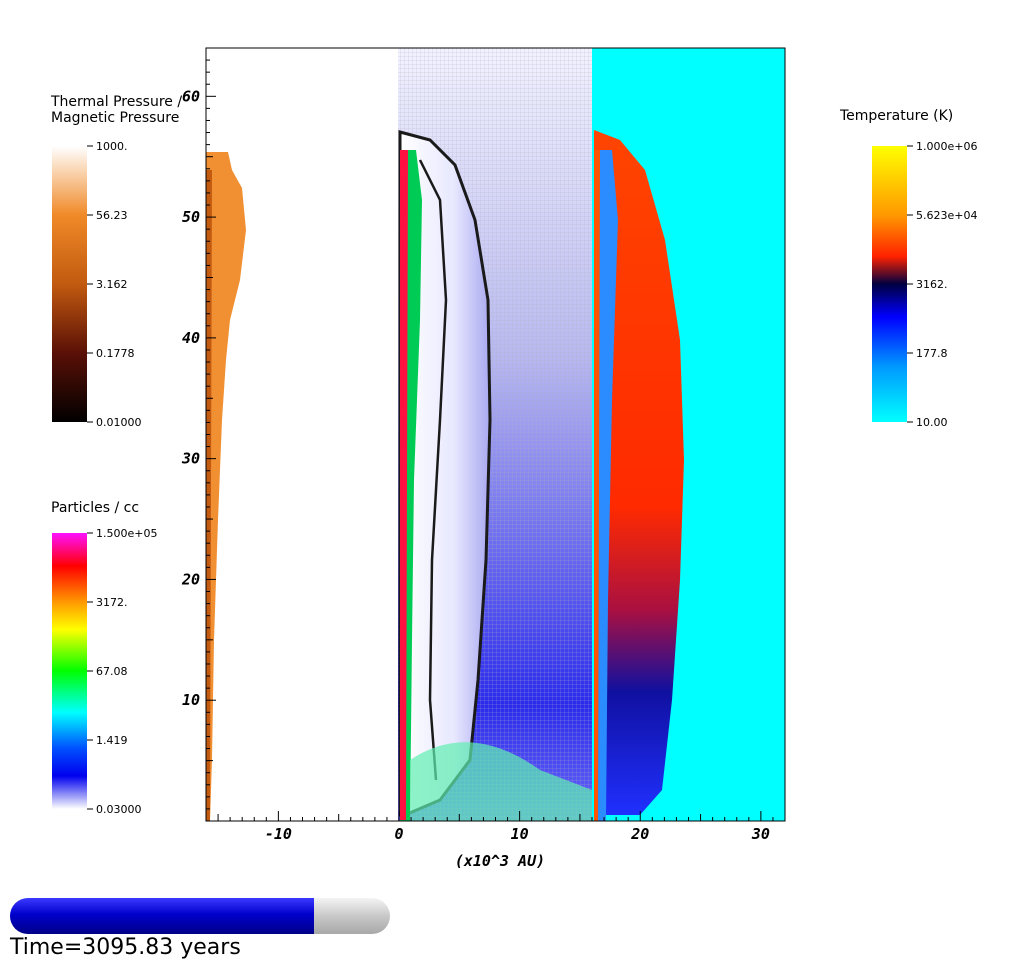 This screenshot has height=967, width=1027. What do you see at coordinates (500, 861) in the screenshot?
I see `x-axis-title: (x10^3 AU)` at bounding box center [500, 861].